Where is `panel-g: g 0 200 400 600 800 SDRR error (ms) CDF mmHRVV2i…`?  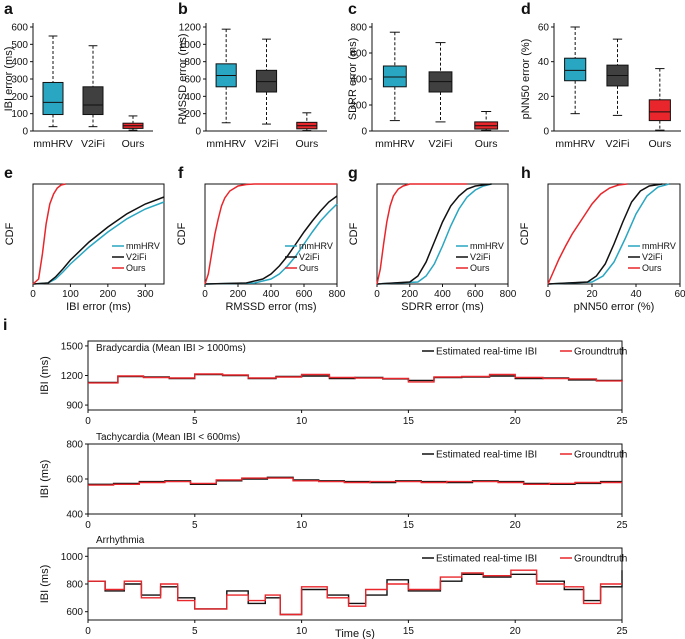
panel-g: g 0 200 400 600 800 SDRR error (ms) CDF mmHRVV2i… is located at coordinates (432, 239).